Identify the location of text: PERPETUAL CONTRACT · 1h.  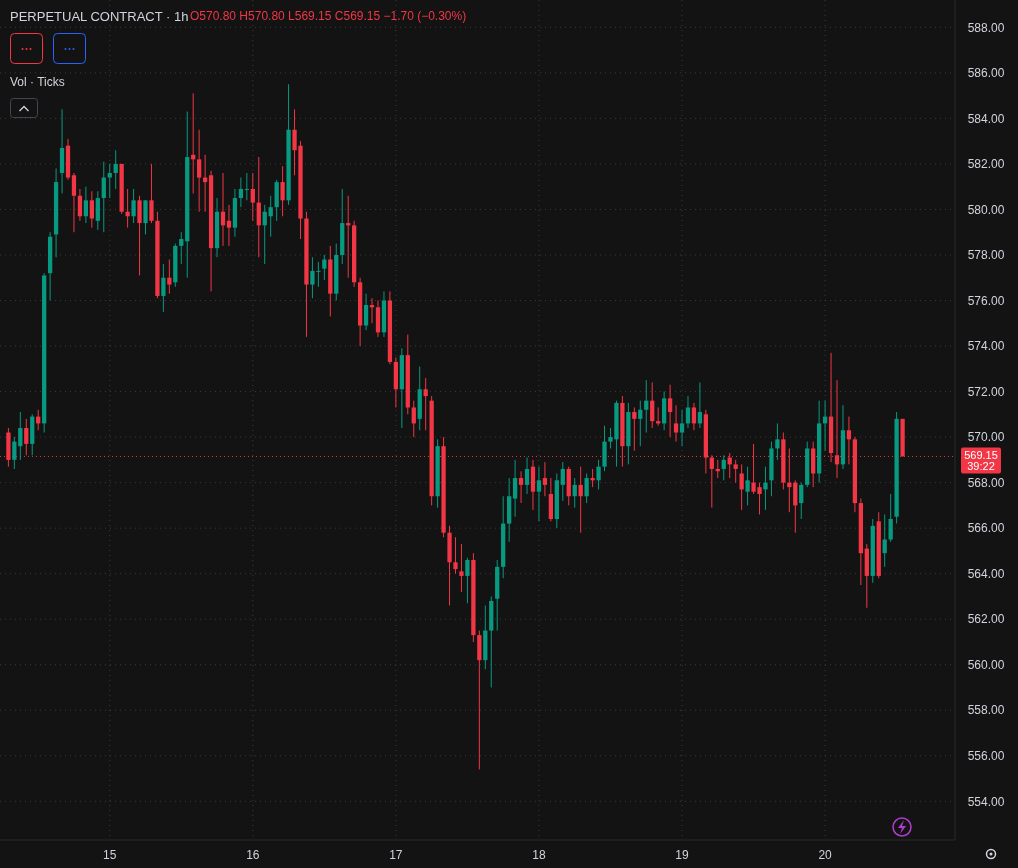
(99, 16).